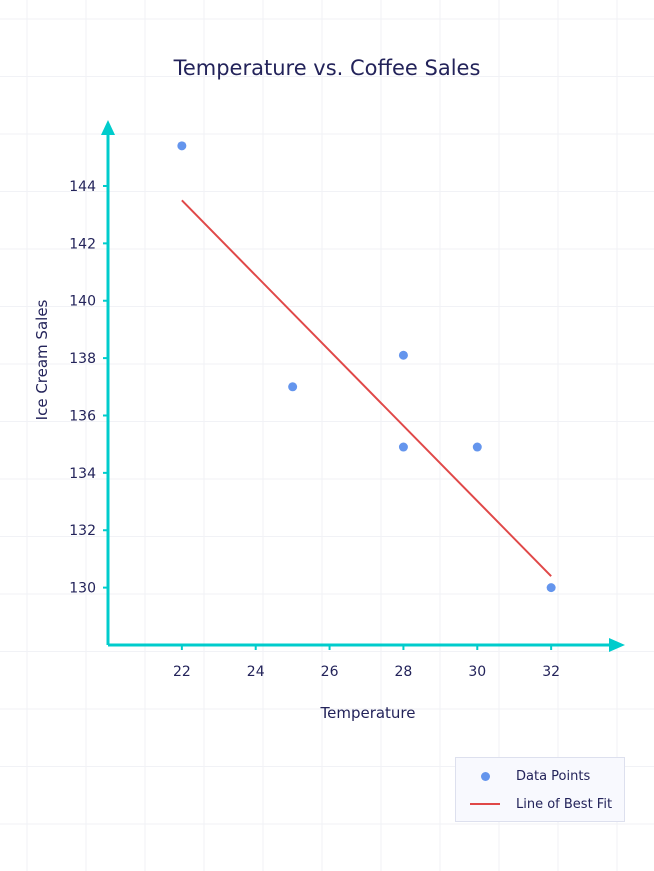 The width and height of the screenshot is (654, 871). Describe the element at coordinates (485, 776) in the screenshot. I see `legend-data-points-marker` at that location.